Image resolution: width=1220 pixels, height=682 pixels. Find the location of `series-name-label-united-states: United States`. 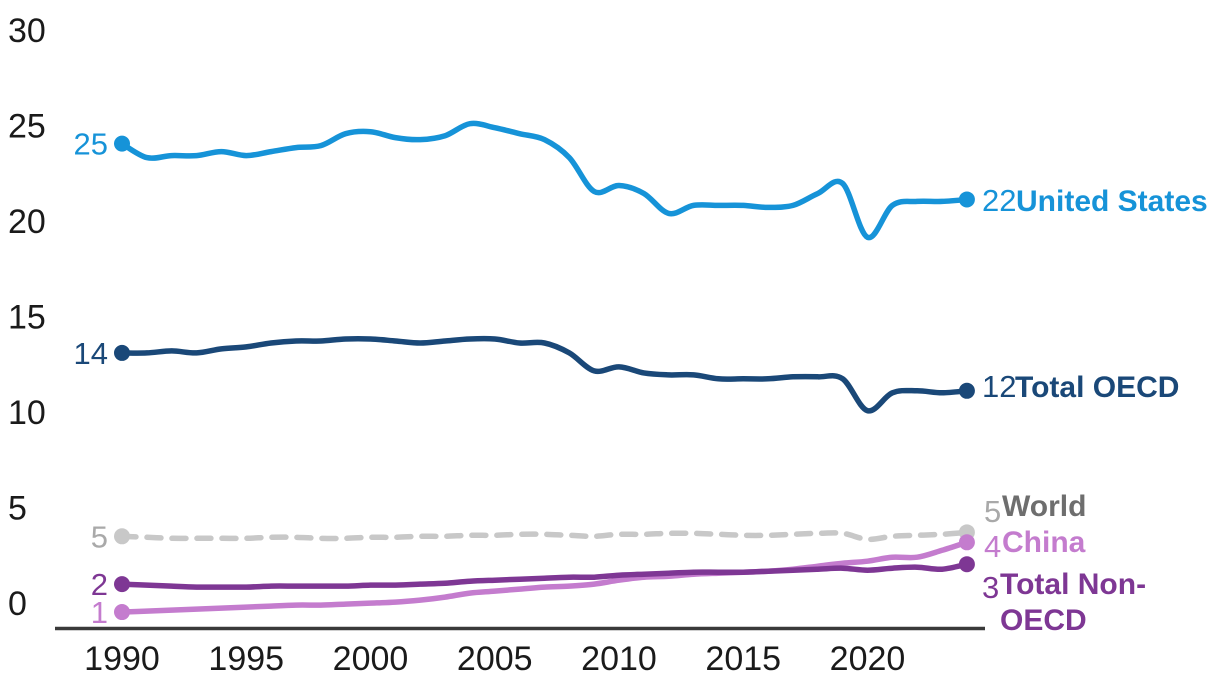

series-name-label-united-states: United States is located at coordinates (1112, 201).